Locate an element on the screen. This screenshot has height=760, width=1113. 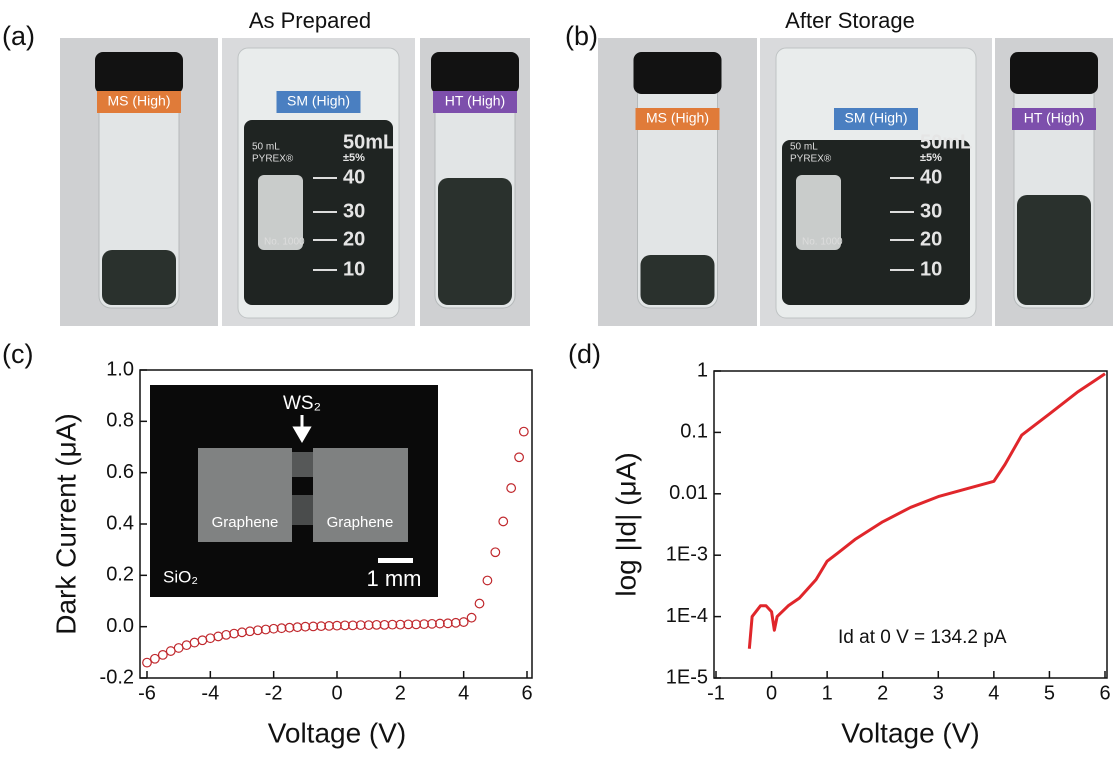
y-axis-label: Dark Current (μA) is located at coordinates (65, 524).